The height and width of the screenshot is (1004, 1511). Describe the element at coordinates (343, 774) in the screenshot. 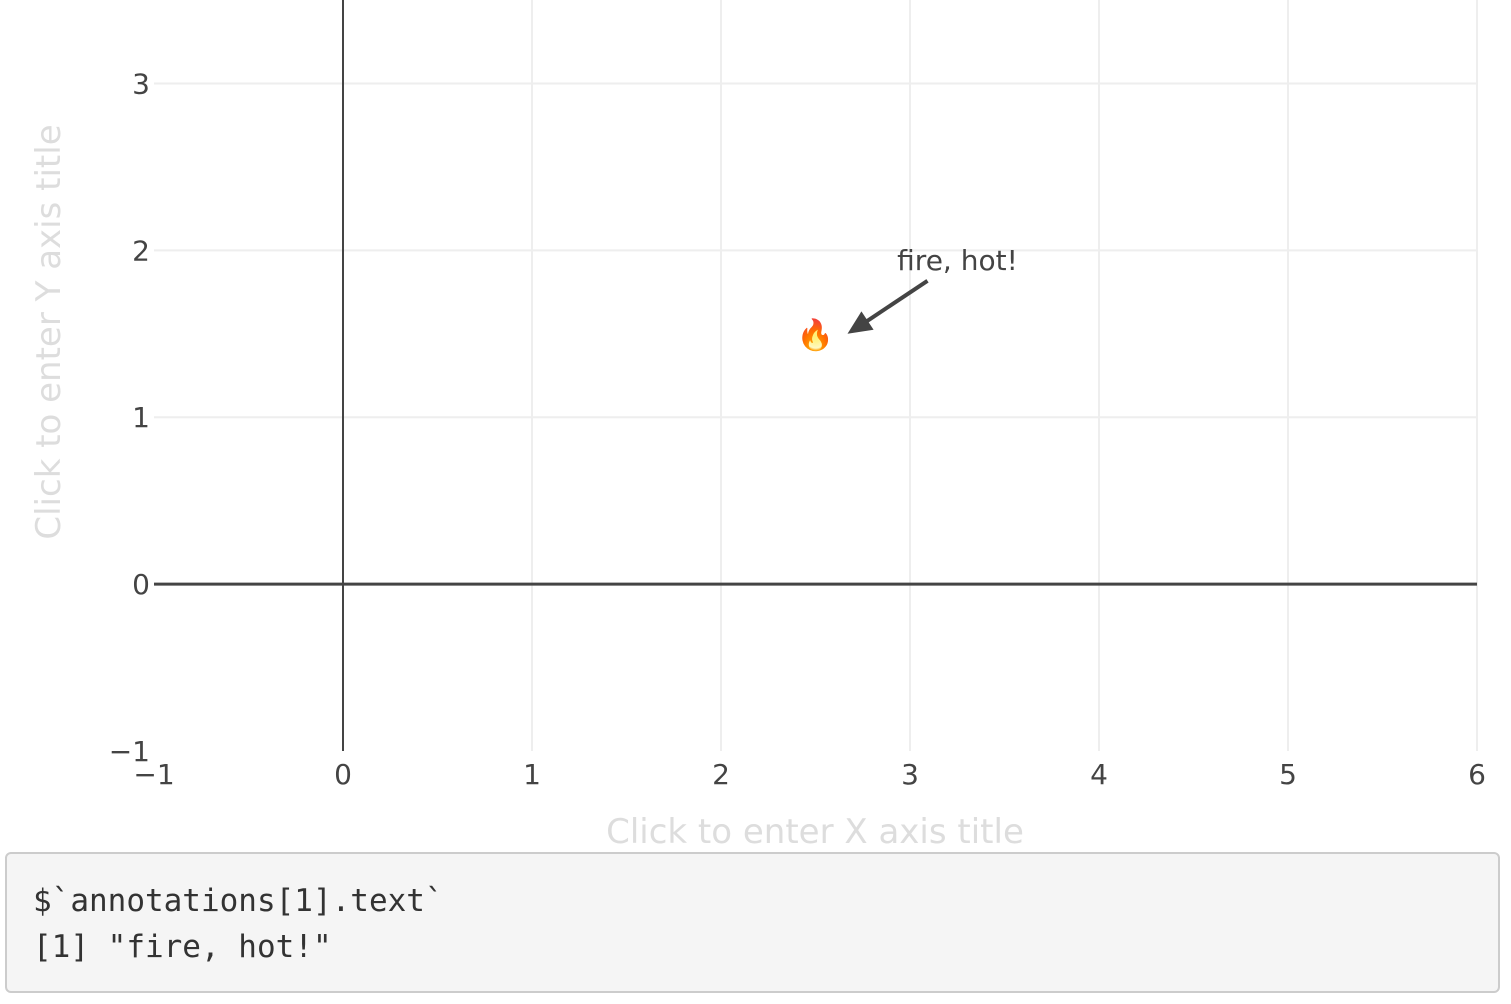

I see `x-tick-label: 0` at that location.